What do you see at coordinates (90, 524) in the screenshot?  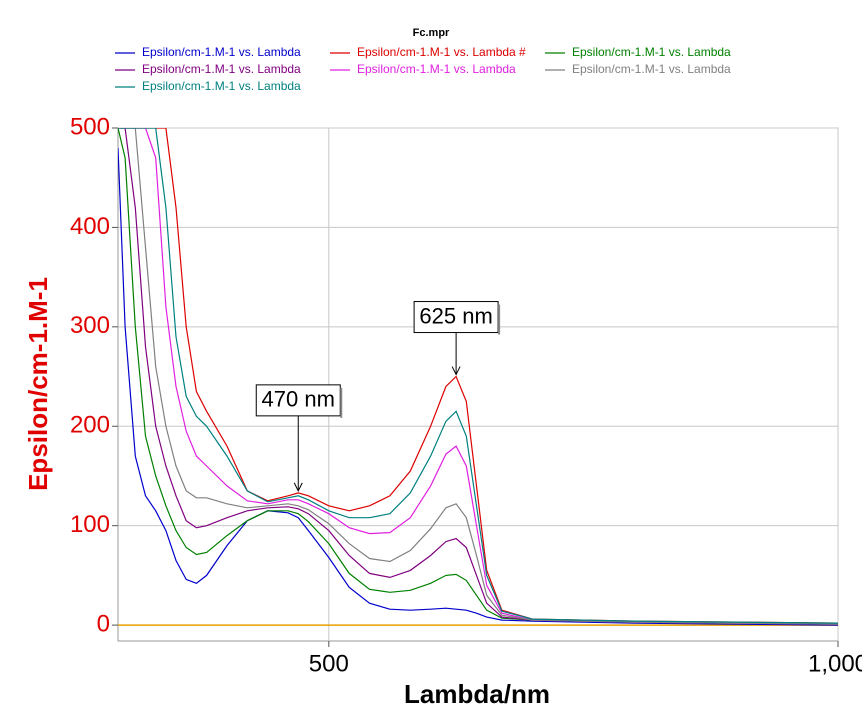 I see `y-tick-label: 100` at bounding box center [90, 524].